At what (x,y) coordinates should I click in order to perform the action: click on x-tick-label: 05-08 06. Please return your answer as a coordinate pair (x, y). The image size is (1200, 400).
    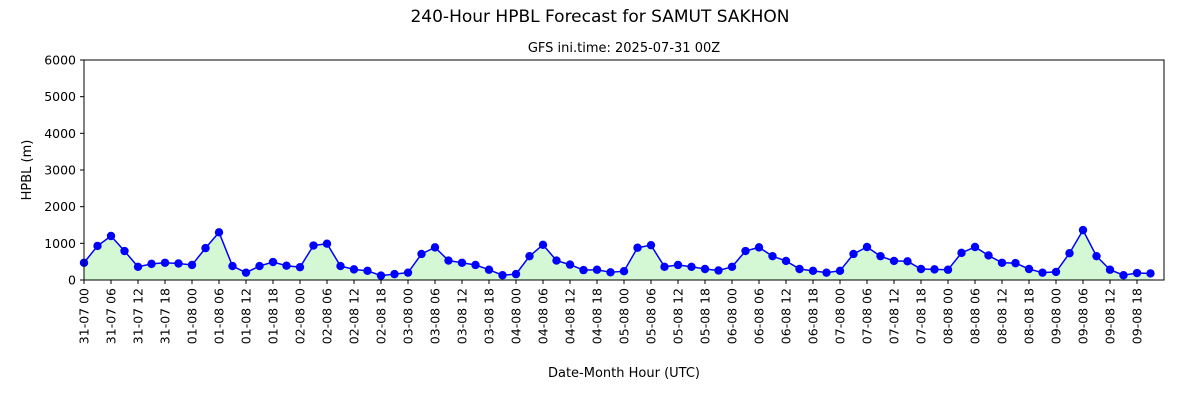
    Looking at the image, I should click on (651, 316).